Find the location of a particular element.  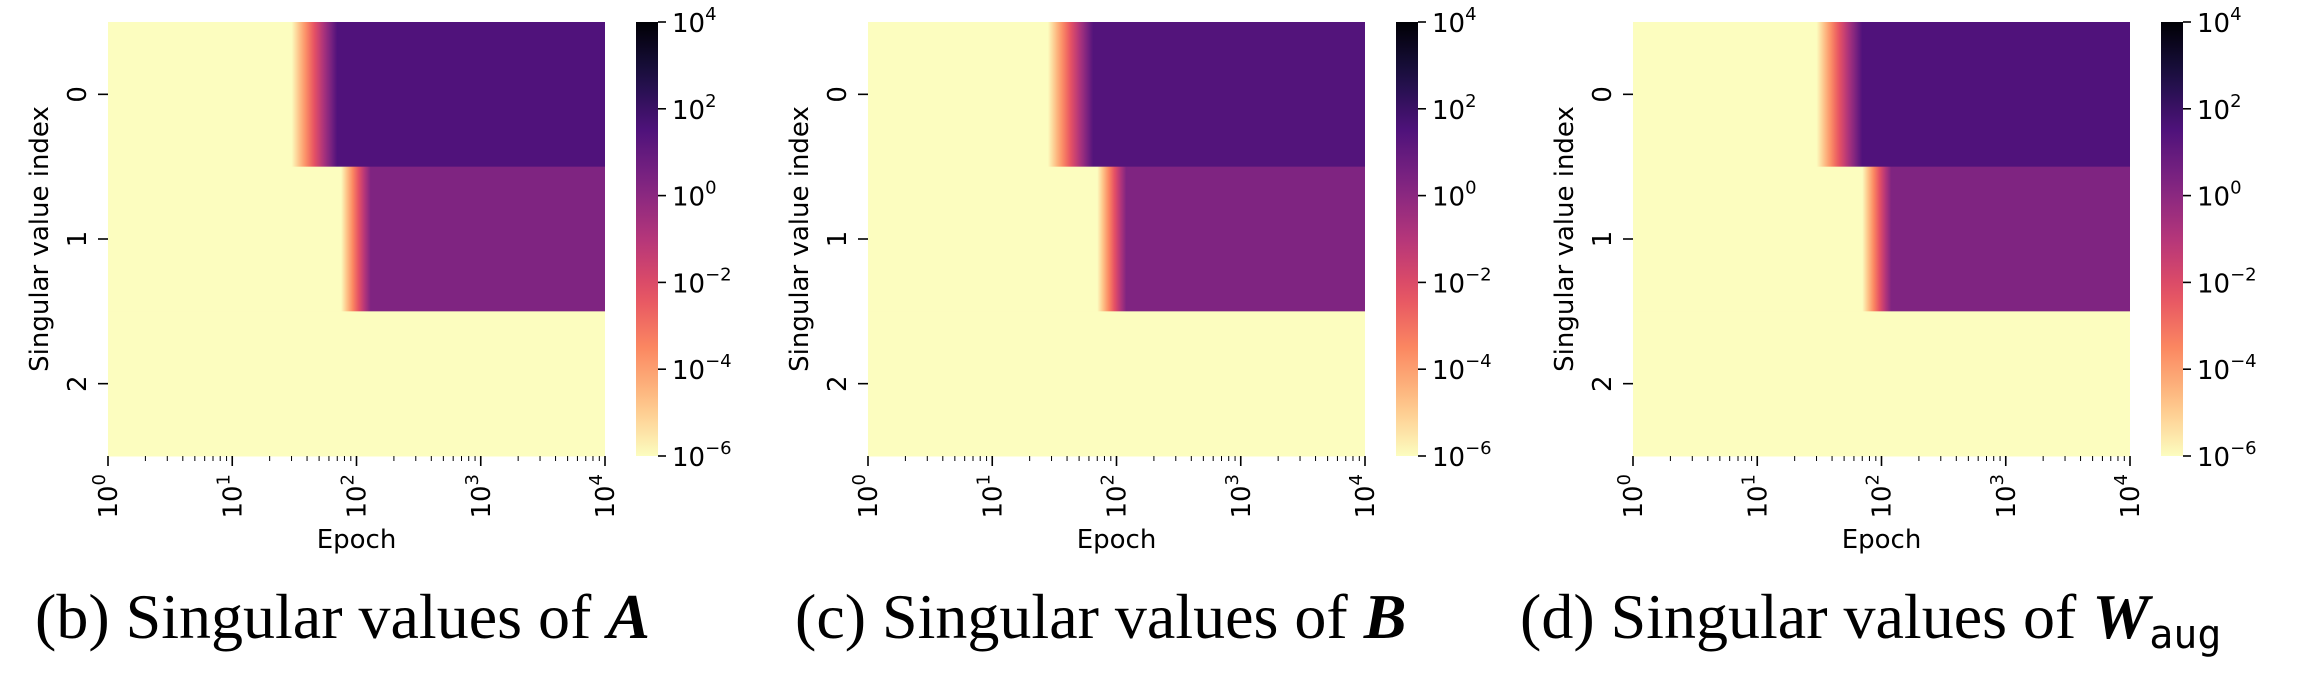

panel-caption: (c) Singular values of B is located at coordinates (1100, 617).